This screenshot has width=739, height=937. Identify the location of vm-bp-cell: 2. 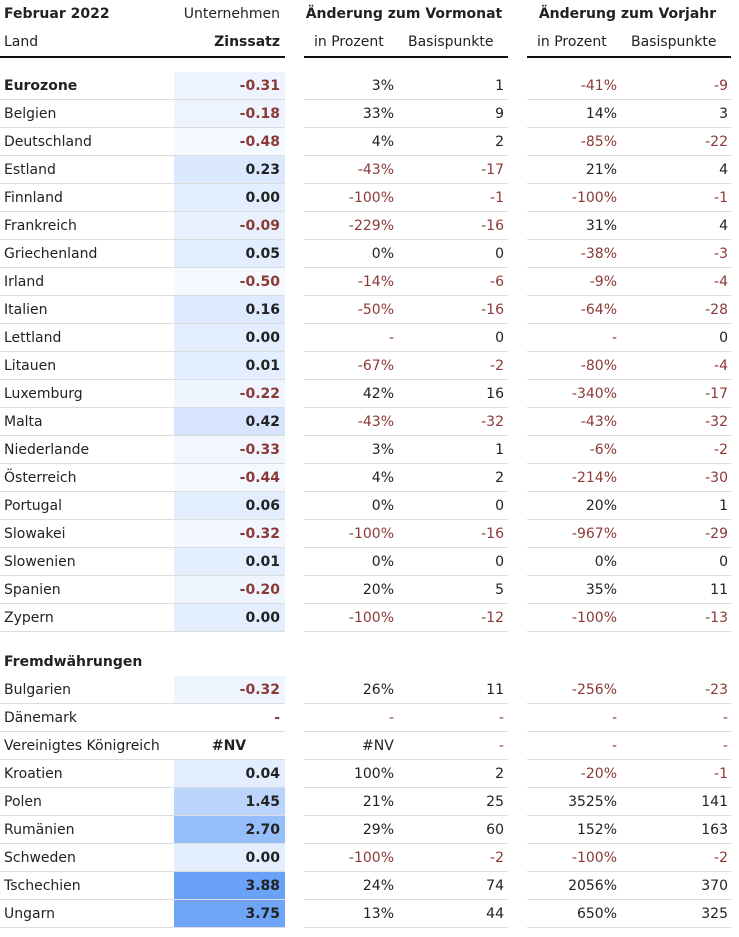
(499, 142).